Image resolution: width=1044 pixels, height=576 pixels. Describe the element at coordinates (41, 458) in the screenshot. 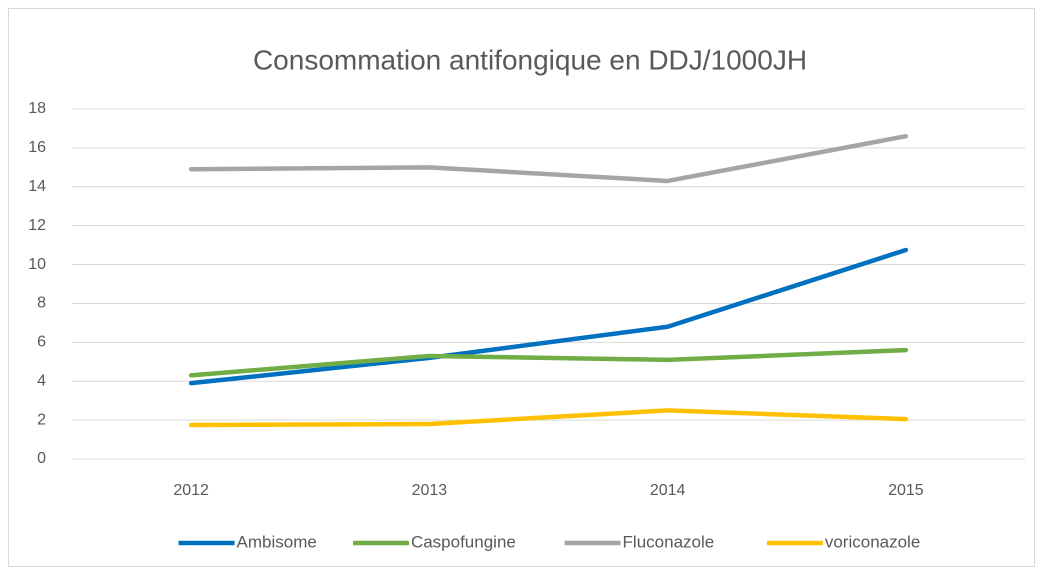

I see `y-tick-label: 0` at that location.